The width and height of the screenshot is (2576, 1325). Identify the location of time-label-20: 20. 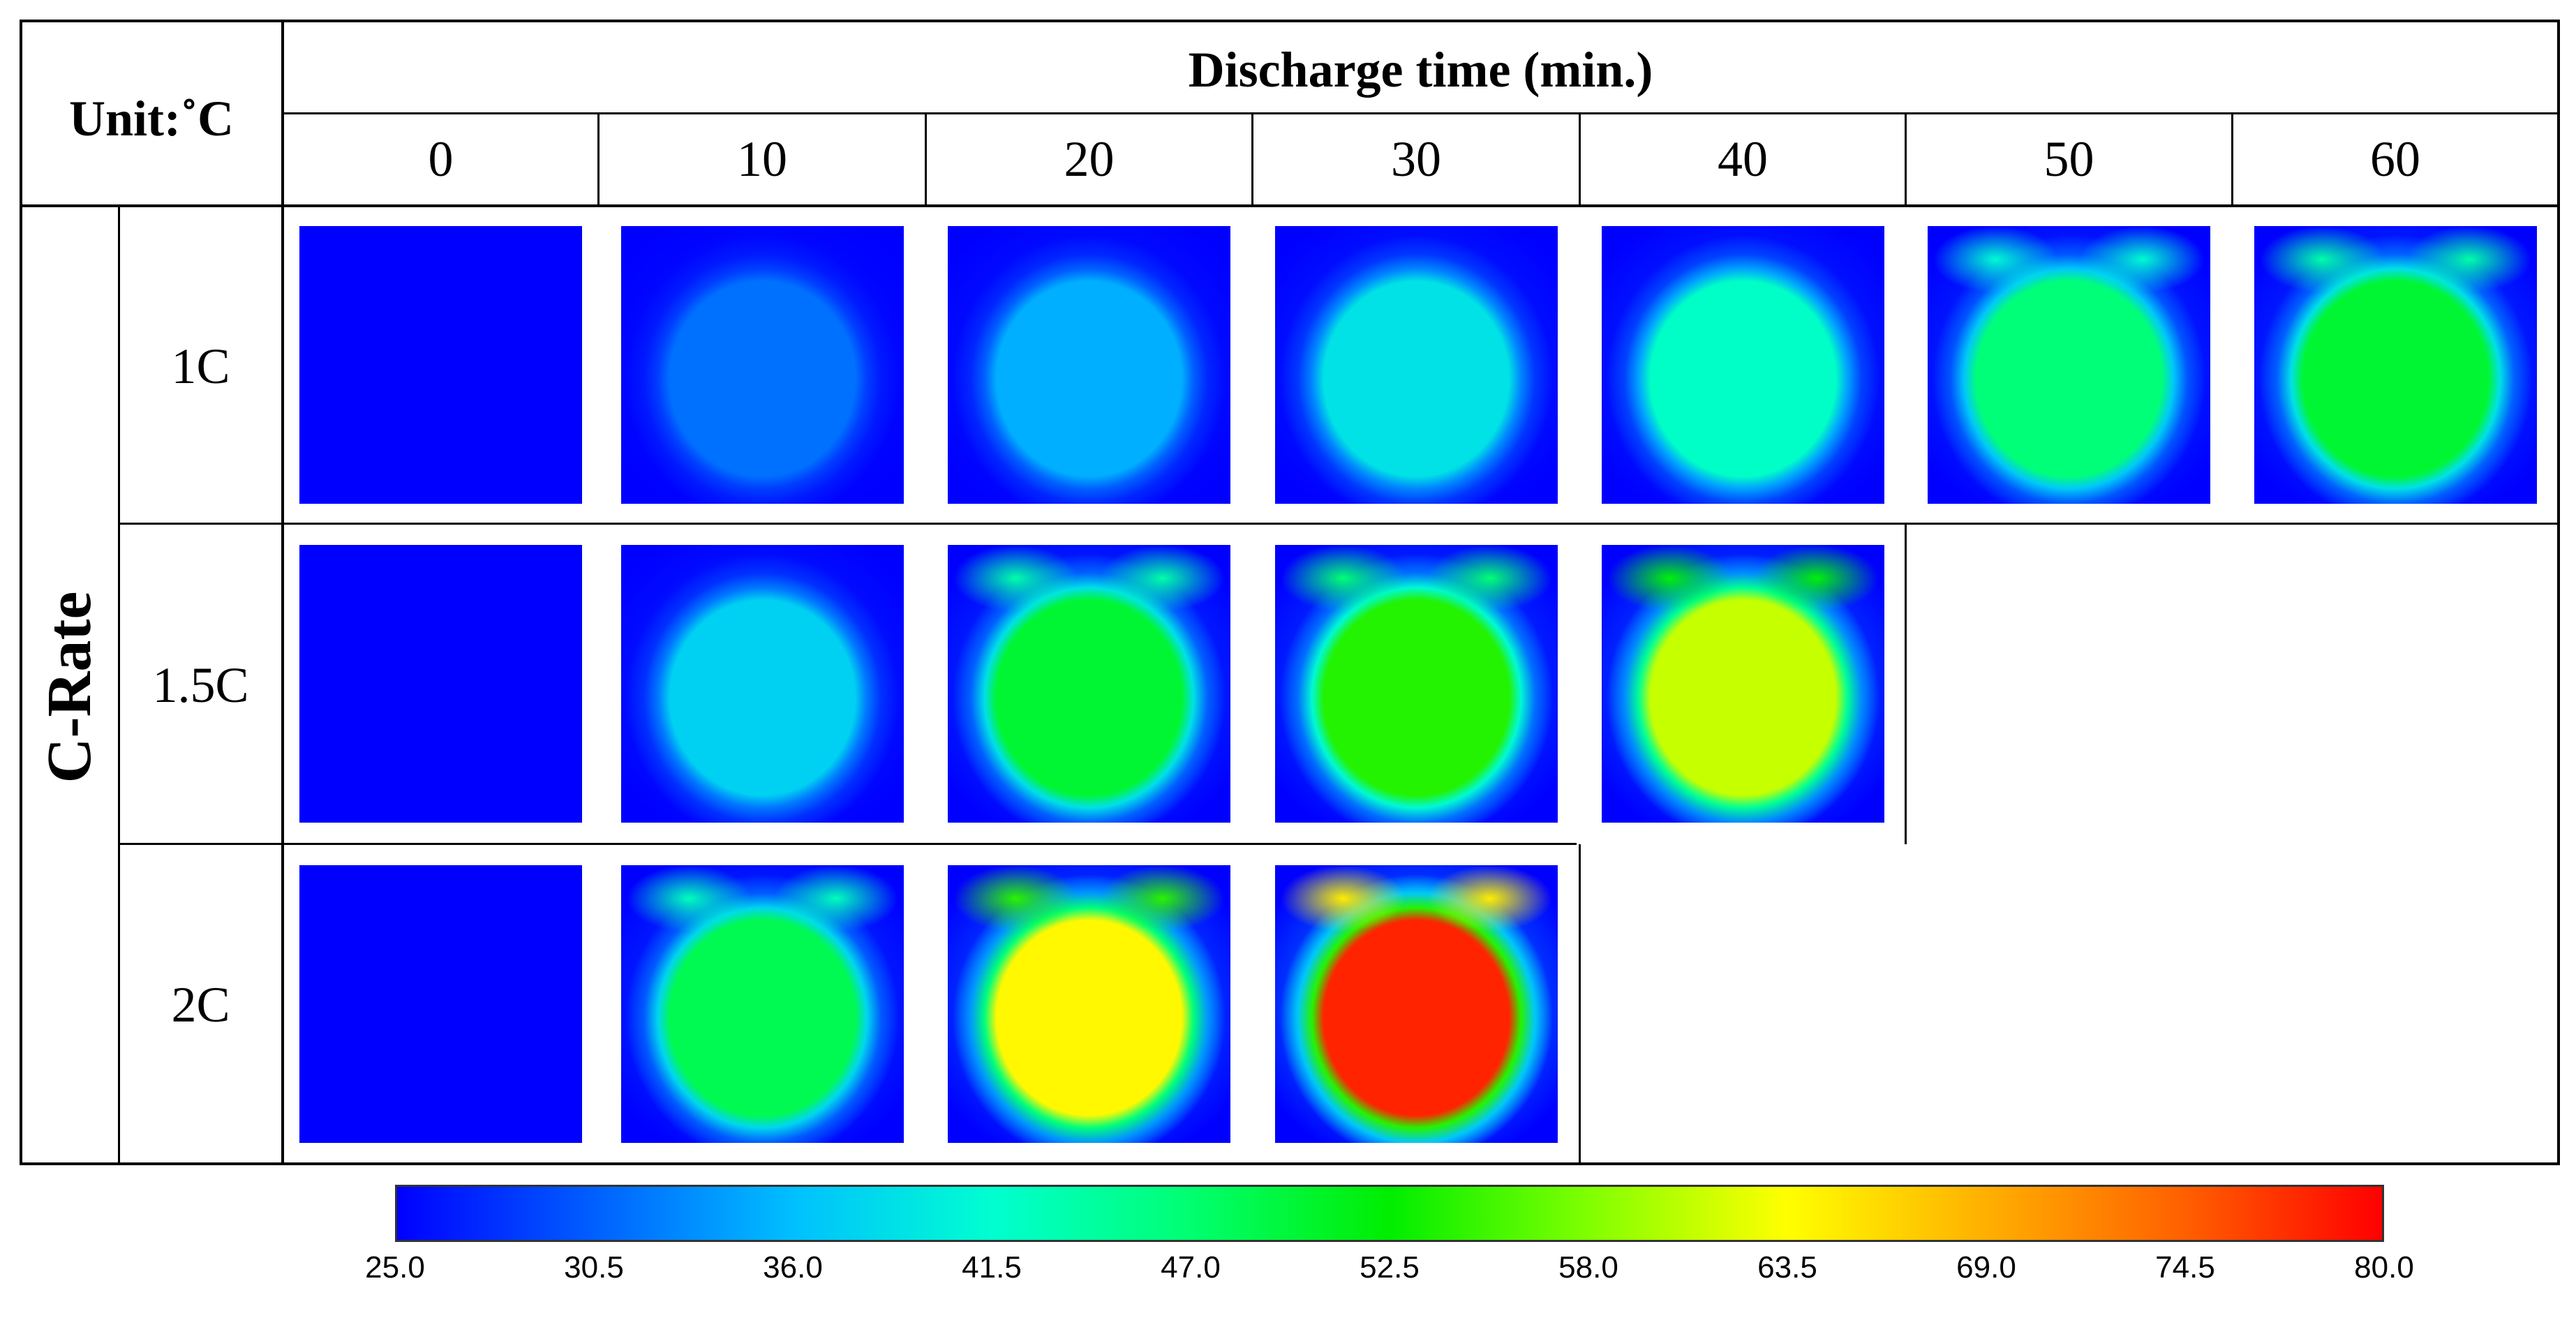
(1089, 159).